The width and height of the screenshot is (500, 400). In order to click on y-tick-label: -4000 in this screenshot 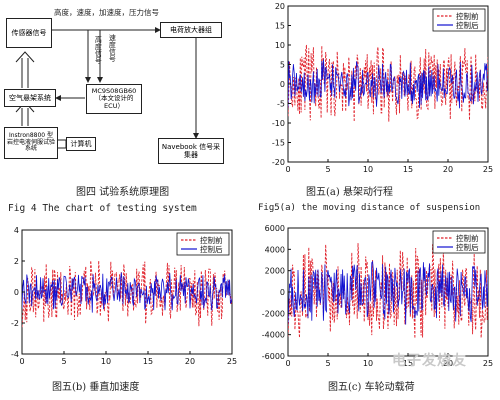, I will do `click(273, 335)`.